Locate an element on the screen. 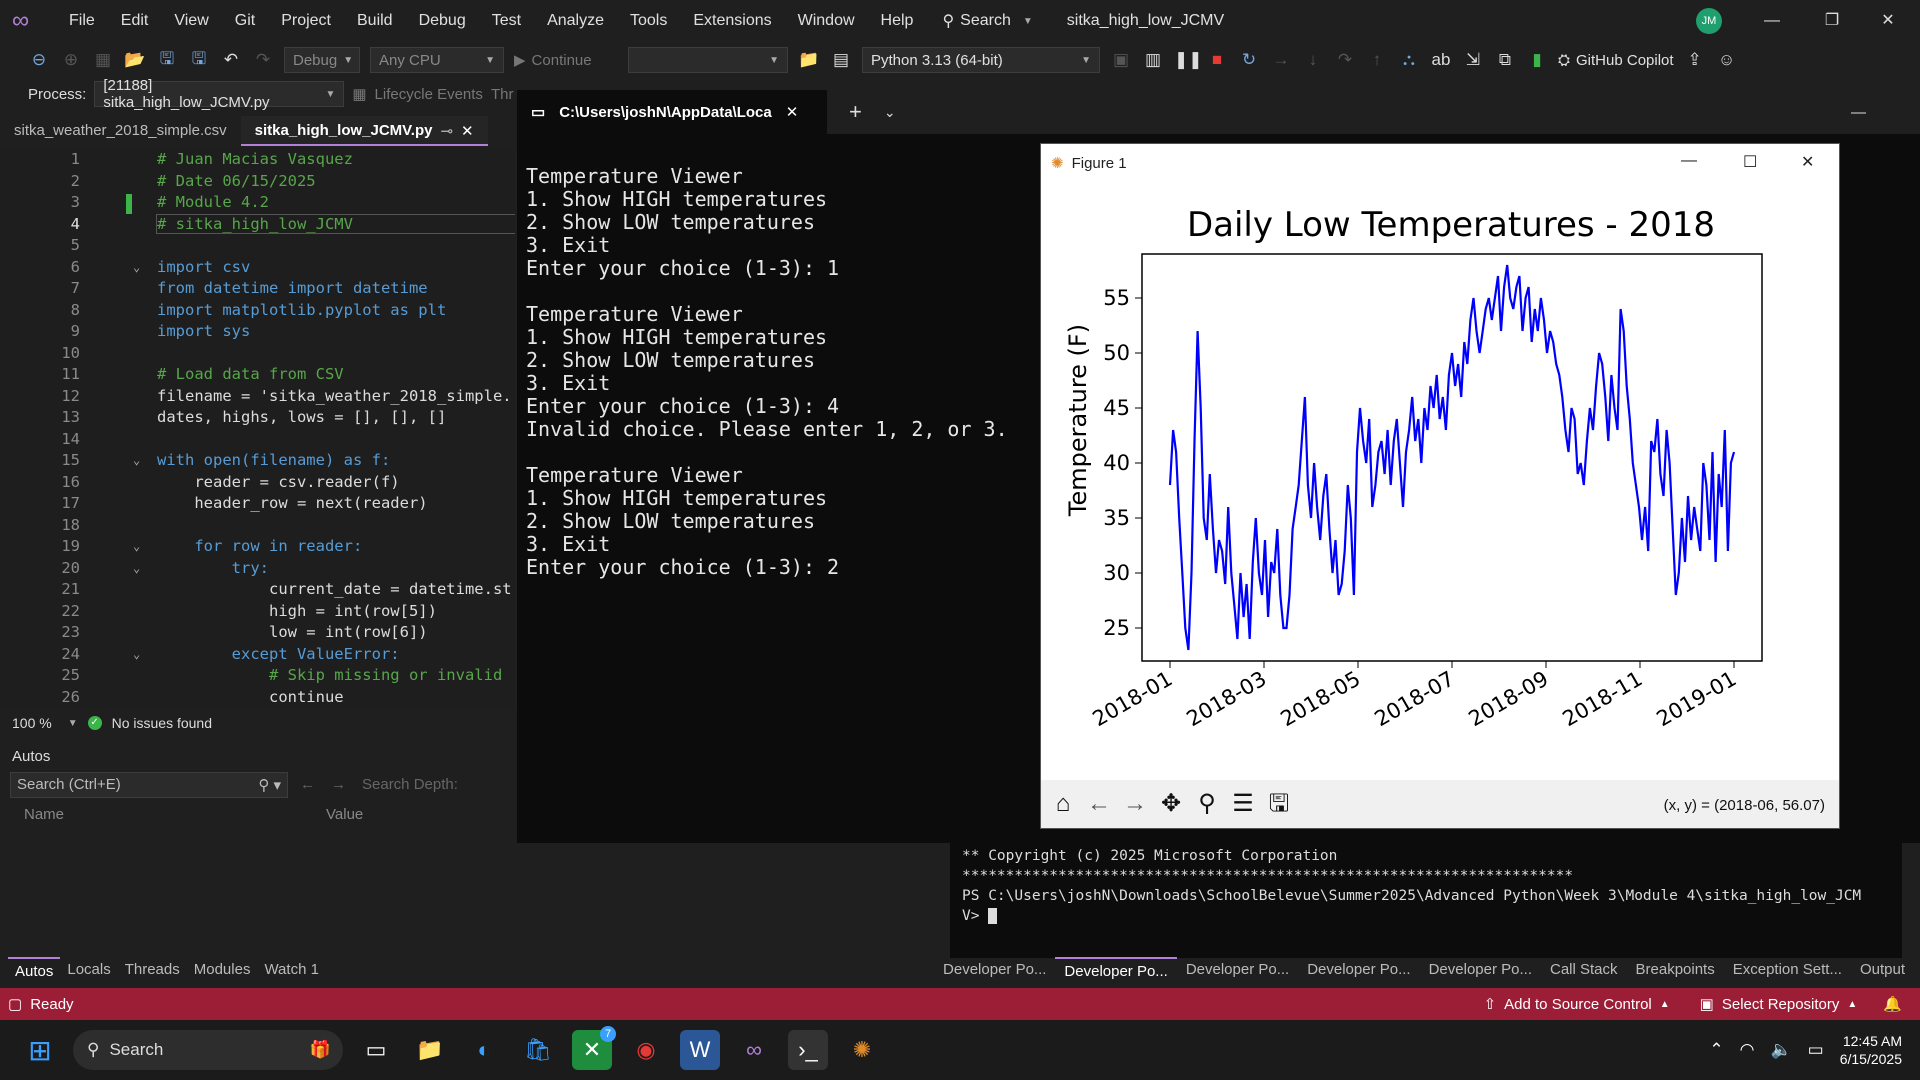 The image size is (1920, 1080). thread-label: Thr is located at coordinates (502, 94).